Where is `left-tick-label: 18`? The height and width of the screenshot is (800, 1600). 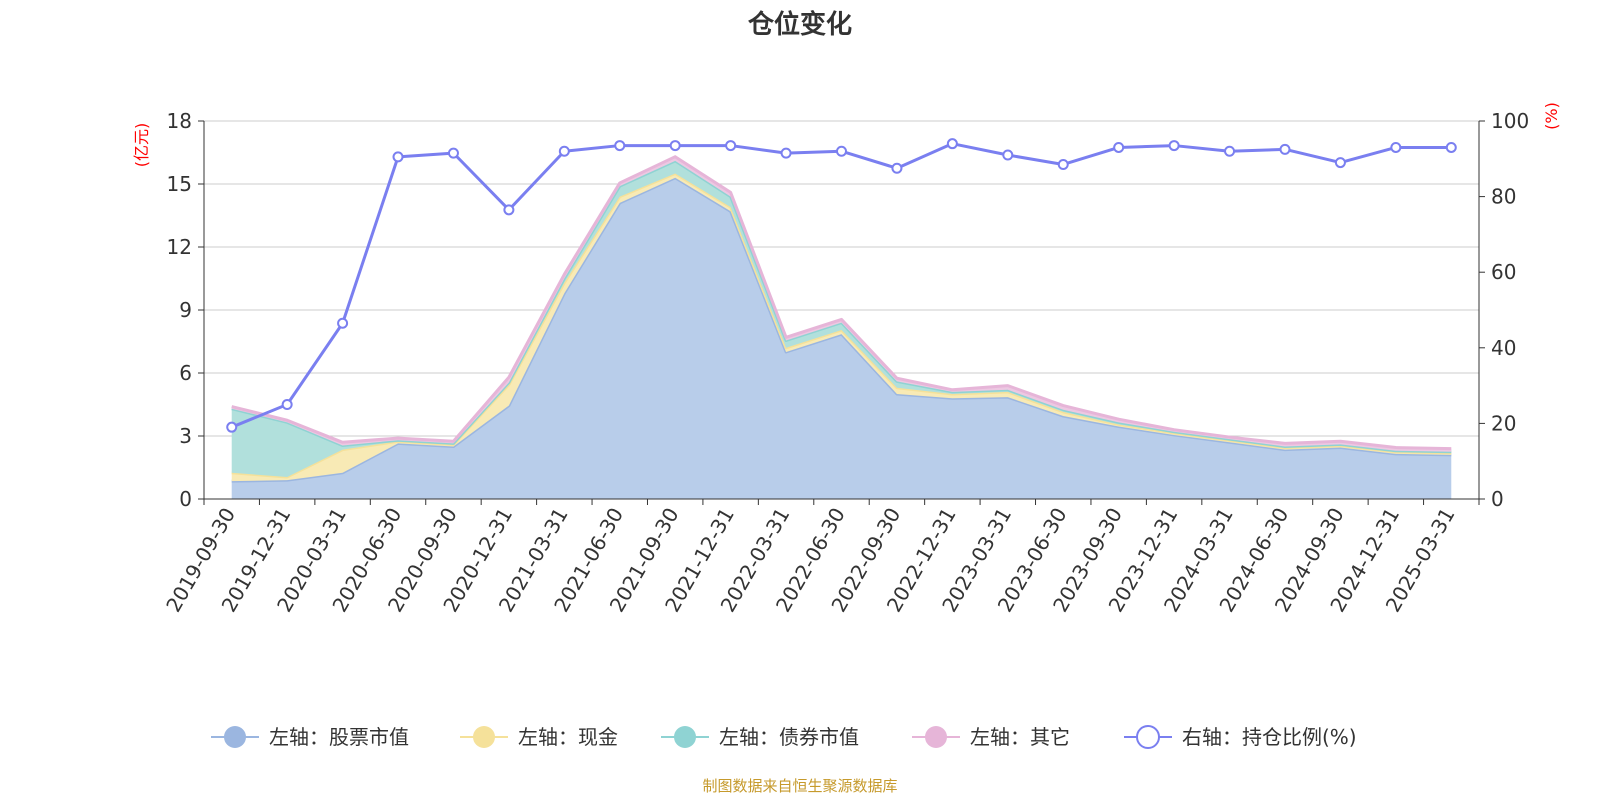 left-tick-label: 18 is located at coordinates (179, 121).